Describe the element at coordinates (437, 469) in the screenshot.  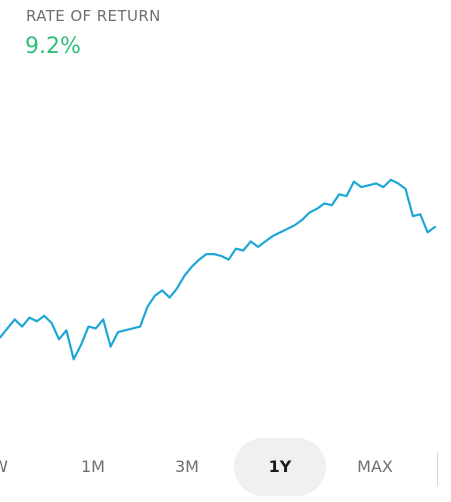
I see `tab-divider` at that location.